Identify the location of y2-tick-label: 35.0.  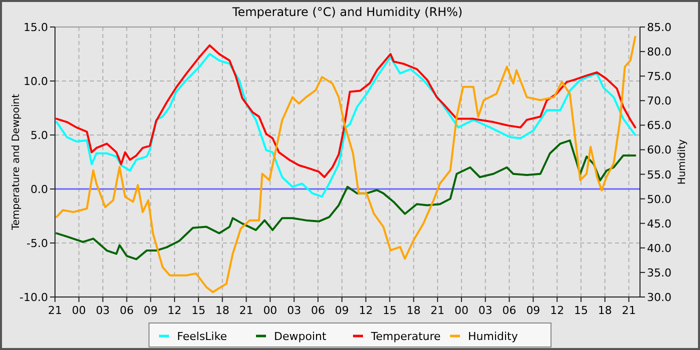
(659, 273).